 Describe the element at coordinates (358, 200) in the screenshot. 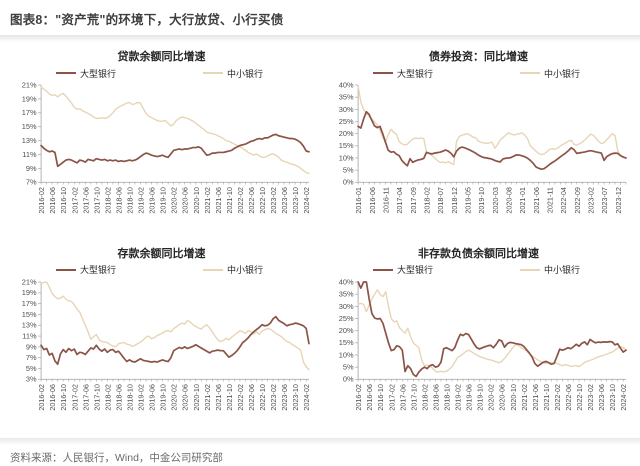

I see `svg-text: 2016-01` at that location.